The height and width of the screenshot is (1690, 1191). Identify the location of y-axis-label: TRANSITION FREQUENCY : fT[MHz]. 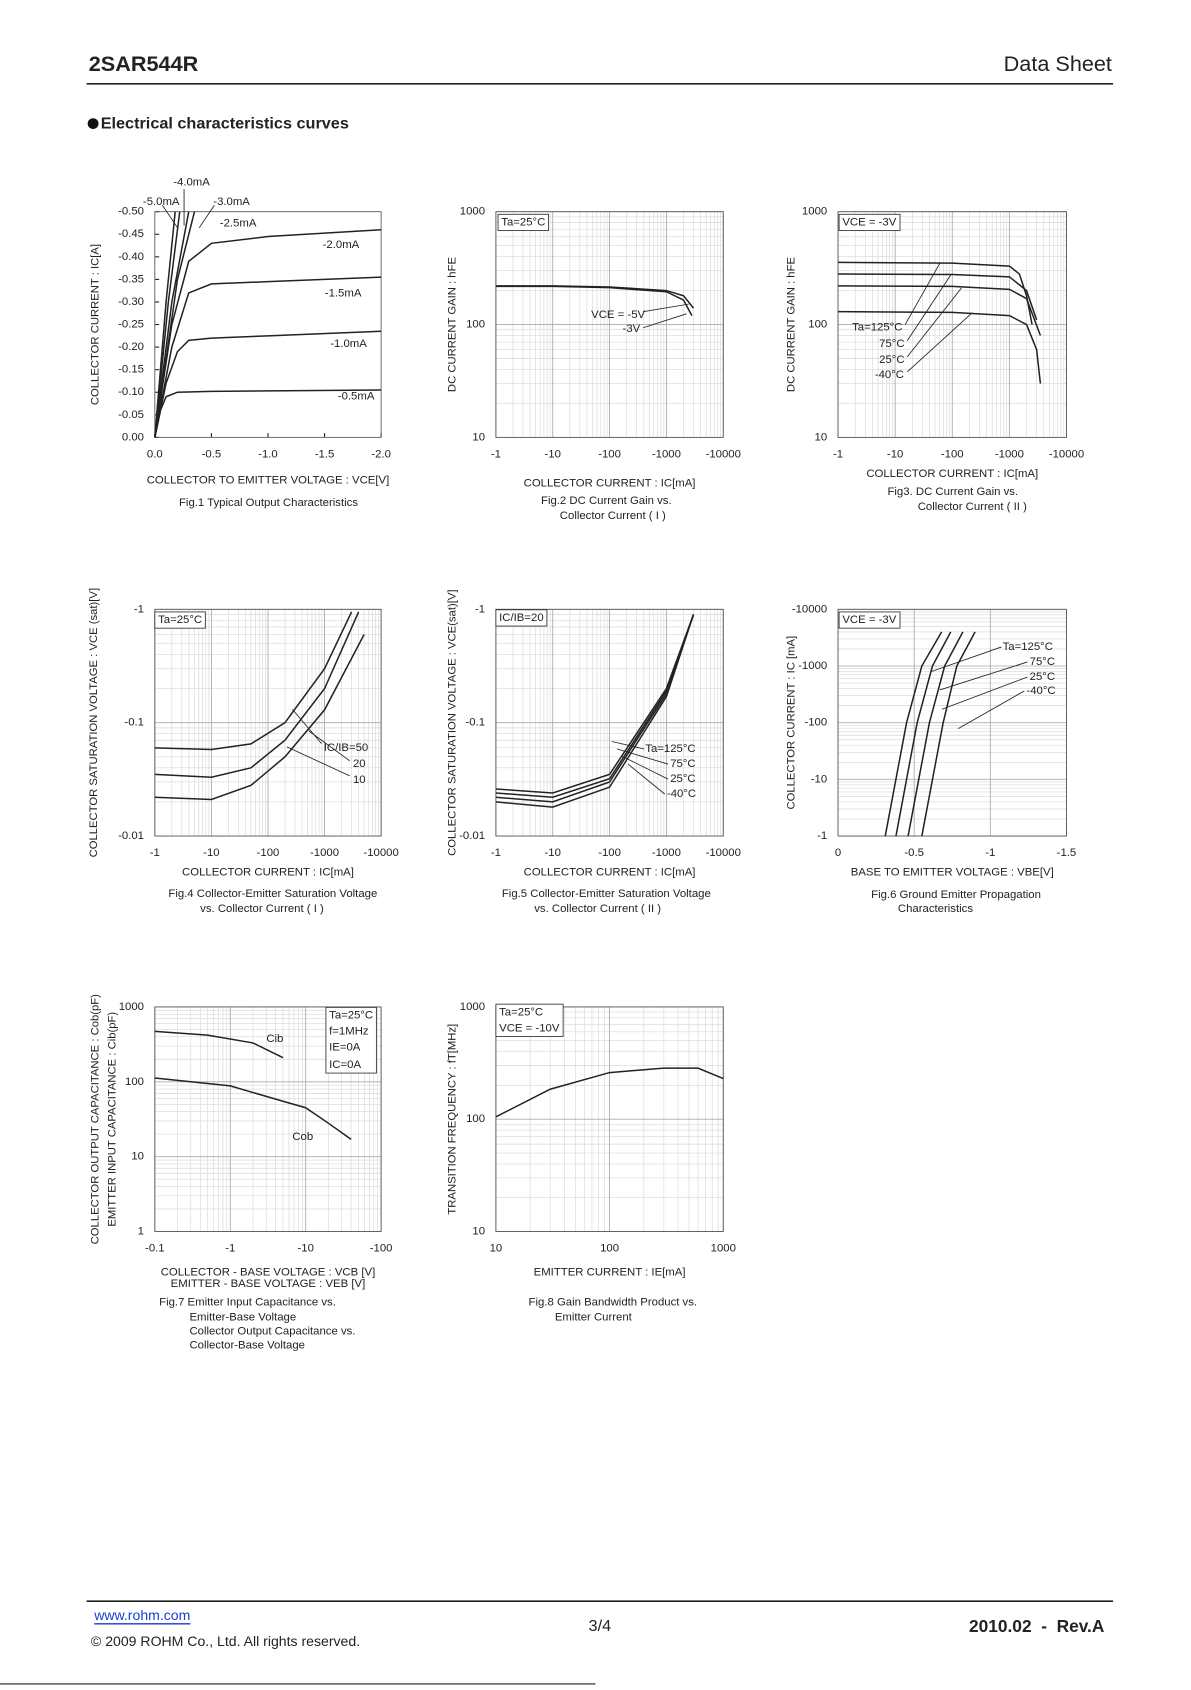
(453, 1119).